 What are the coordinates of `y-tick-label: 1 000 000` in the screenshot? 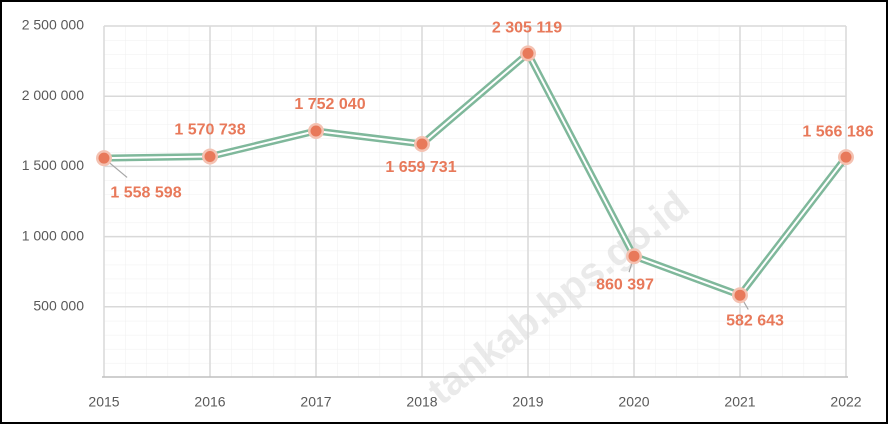 It's located at (53, 235).